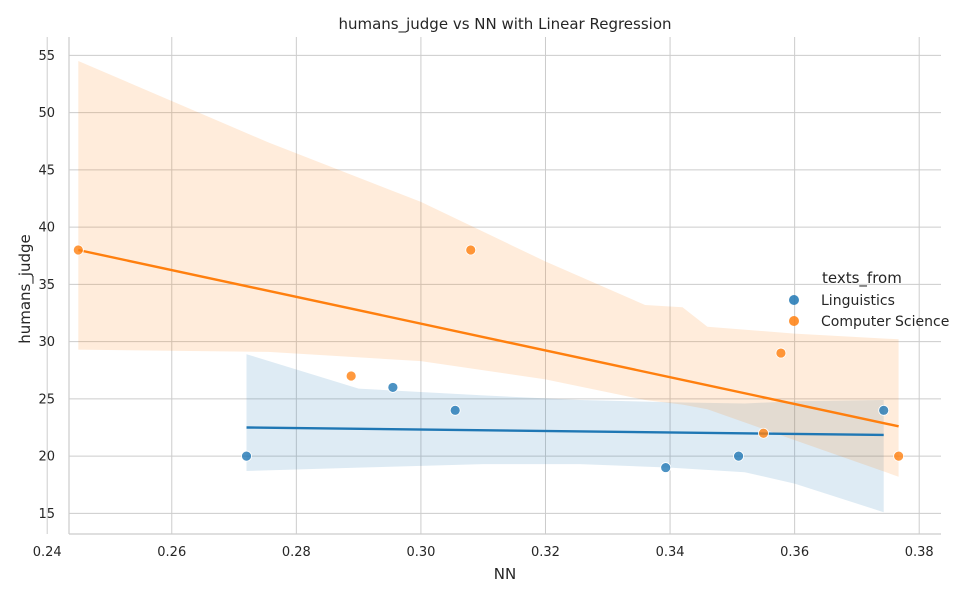  I want to click on y-tick-labels: 15 20 25 30 35 40 45 50 55, so click(46, 285).